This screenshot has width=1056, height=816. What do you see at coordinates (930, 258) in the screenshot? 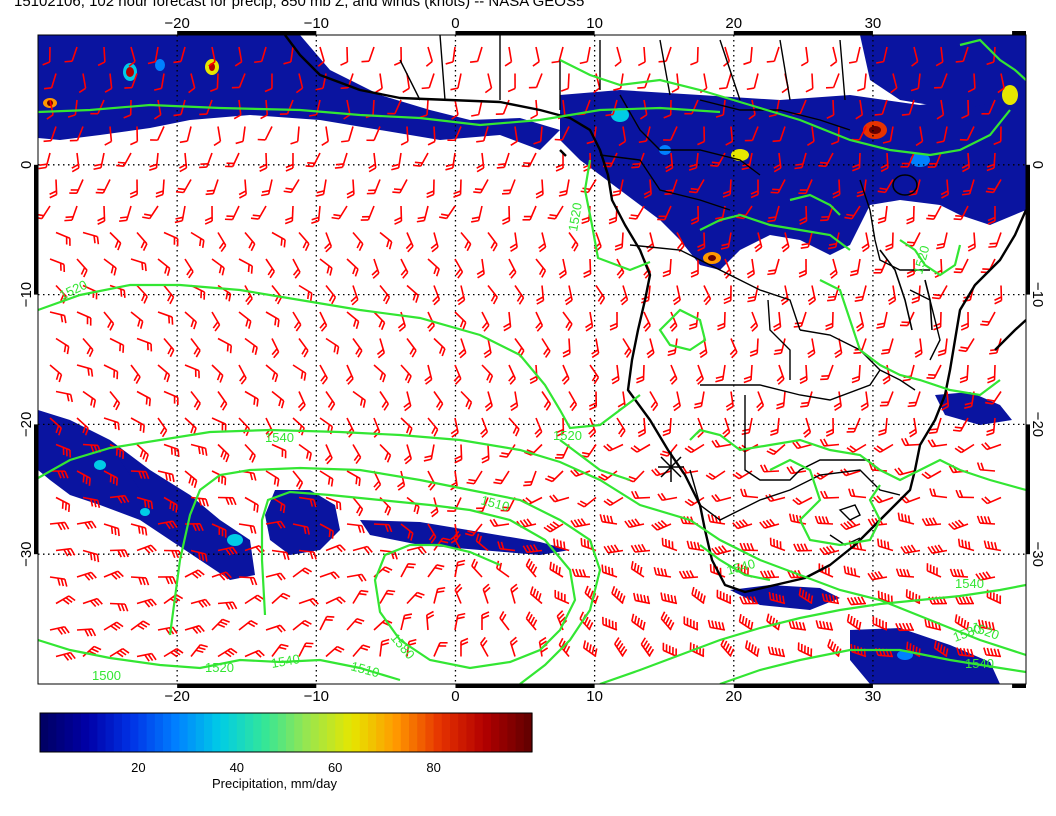
I see `contour-line` at bounding box center [930, 258].